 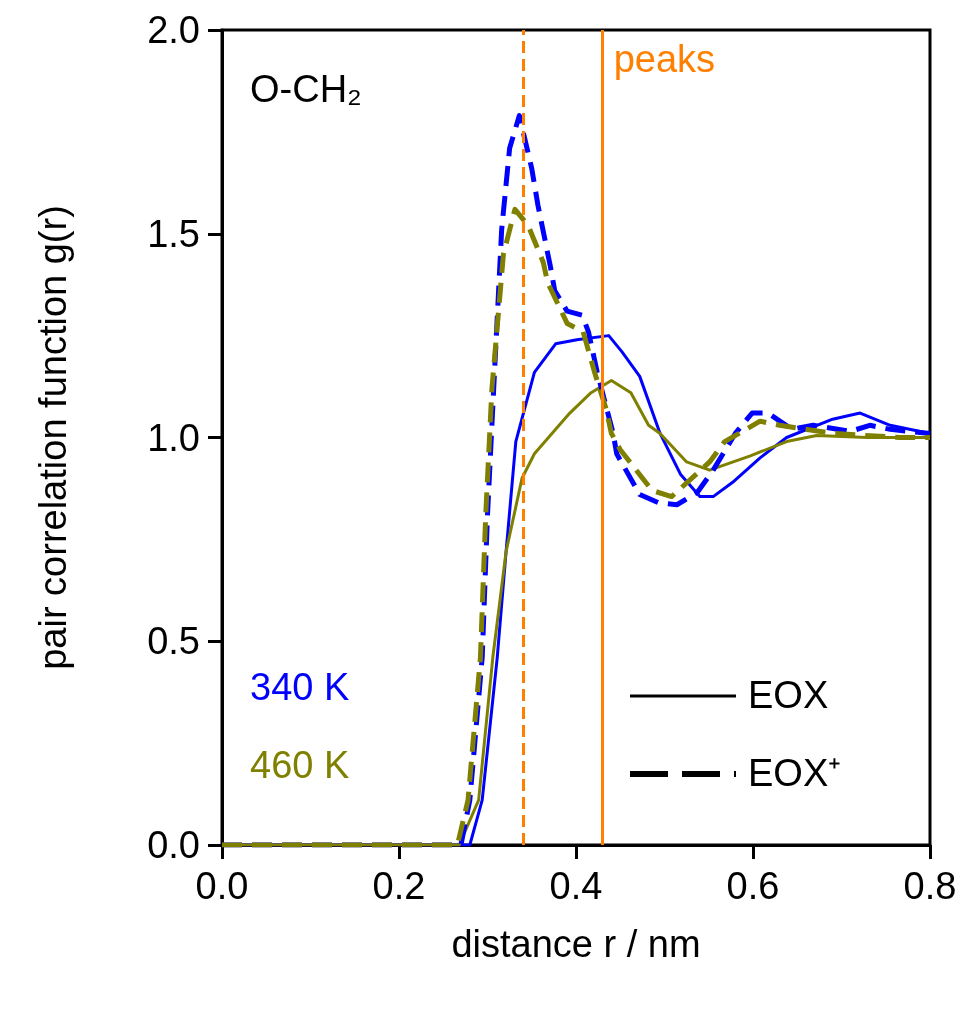 I want to click on x-tick-label: 0.2, so click(x=399, y=886).